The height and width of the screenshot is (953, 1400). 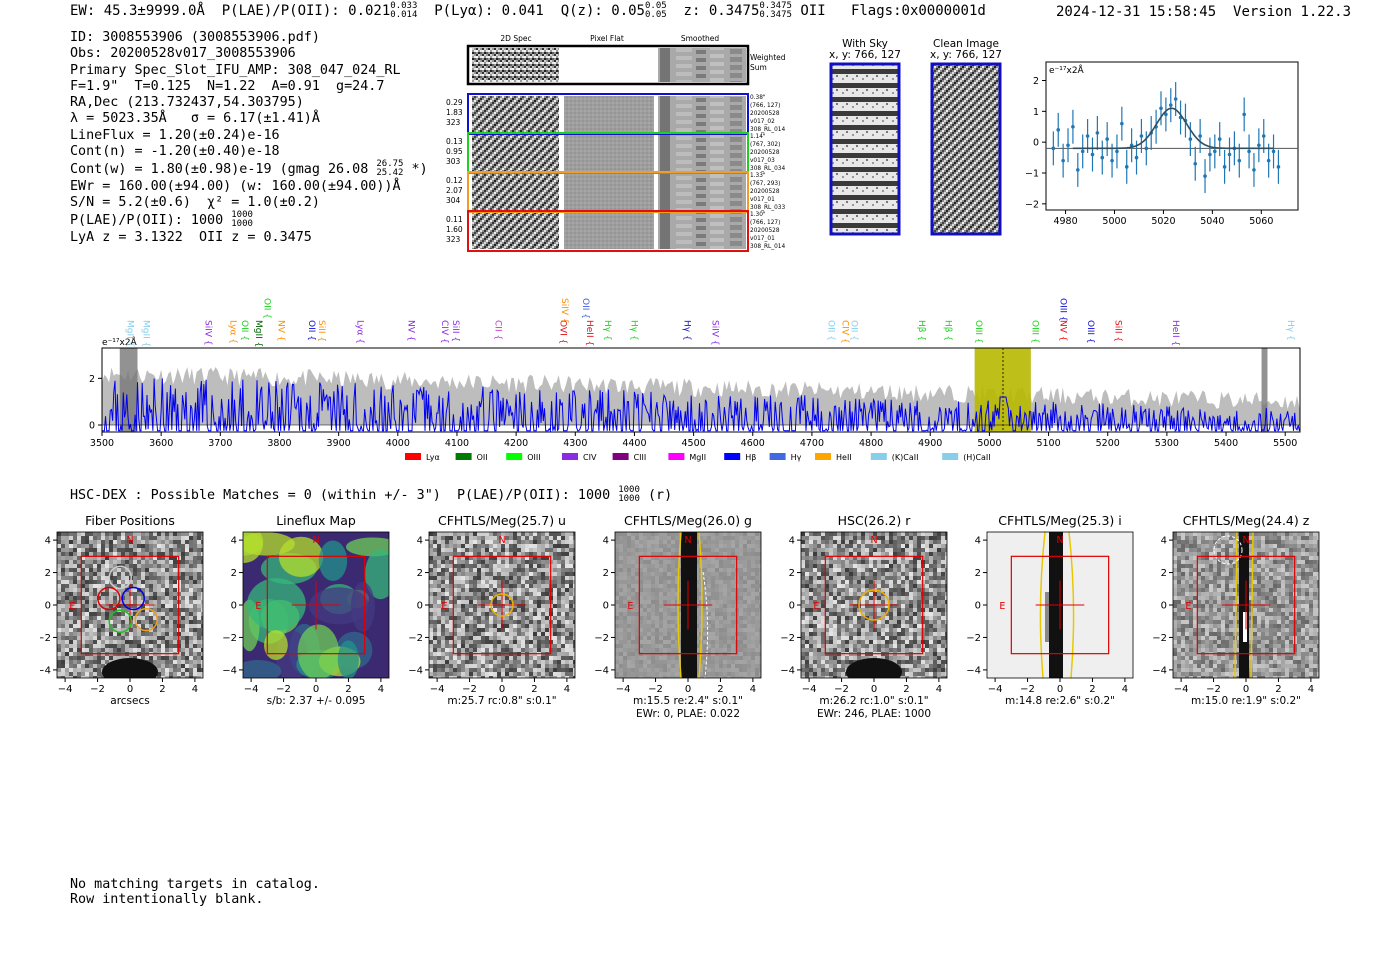 I want to click on thumb-caption: arcsecs, so click(x=129, y=701).